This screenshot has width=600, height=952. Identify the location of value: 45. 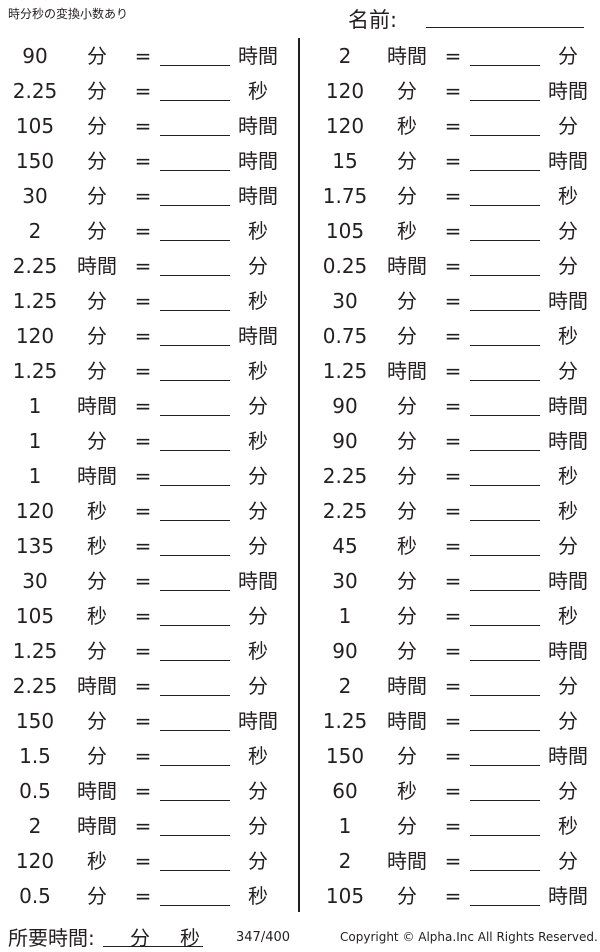
(345, 546).